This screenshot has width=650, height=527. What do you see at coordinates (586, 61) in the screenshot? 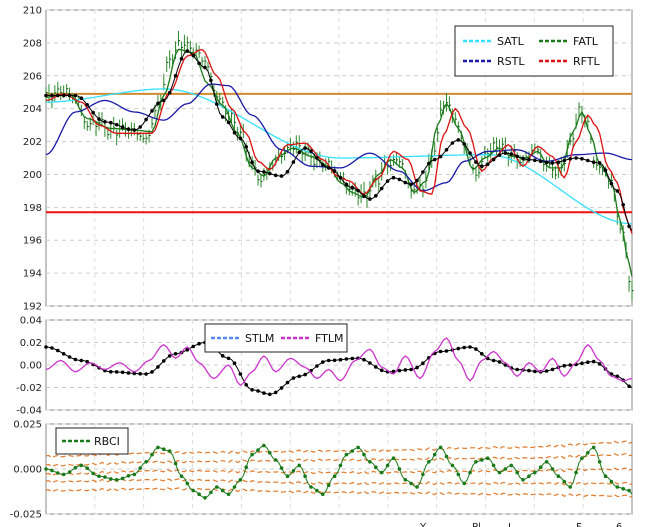
I see `legend-label: RFTL` at bounding box center [586, 61].